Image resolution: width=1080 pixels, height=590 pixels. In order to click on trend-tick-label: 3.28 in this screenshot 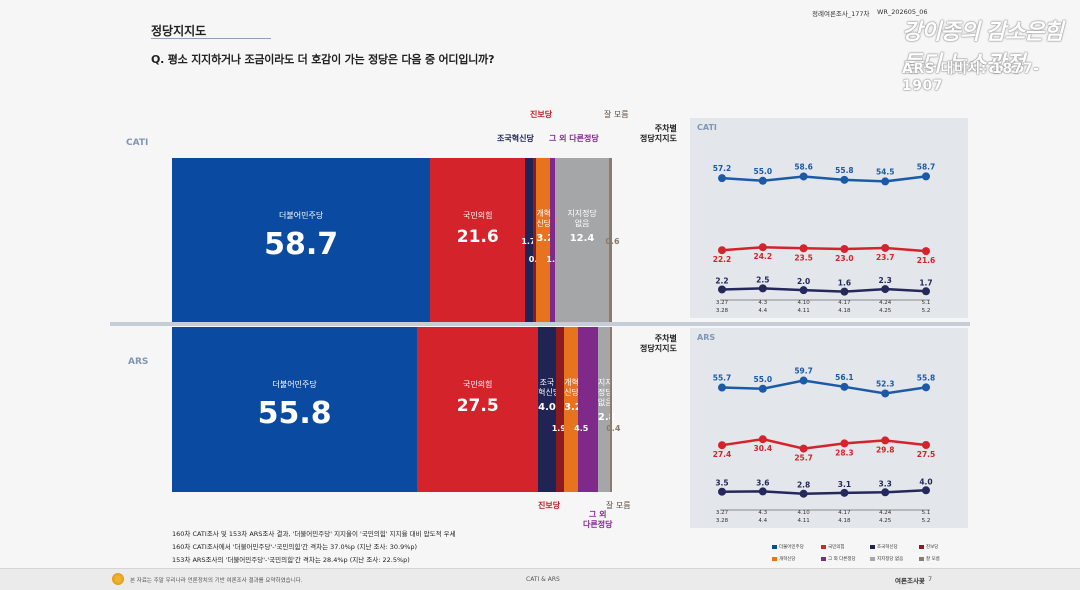, I will do `click(722, 311)`.